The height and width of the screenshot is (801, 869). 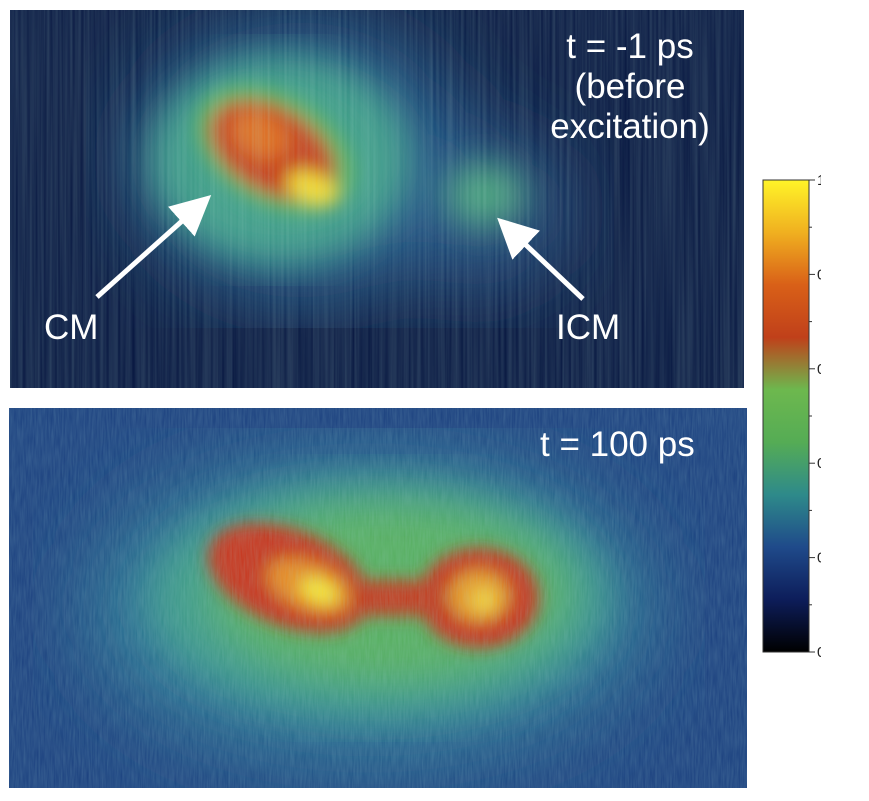 What do you see at coordinates (815, 417) in the screenshot?
I see `colorbar-ticks: 1.0 0.8 0.6 0.4 0.2 0.0` at bounding box center [815, 417].